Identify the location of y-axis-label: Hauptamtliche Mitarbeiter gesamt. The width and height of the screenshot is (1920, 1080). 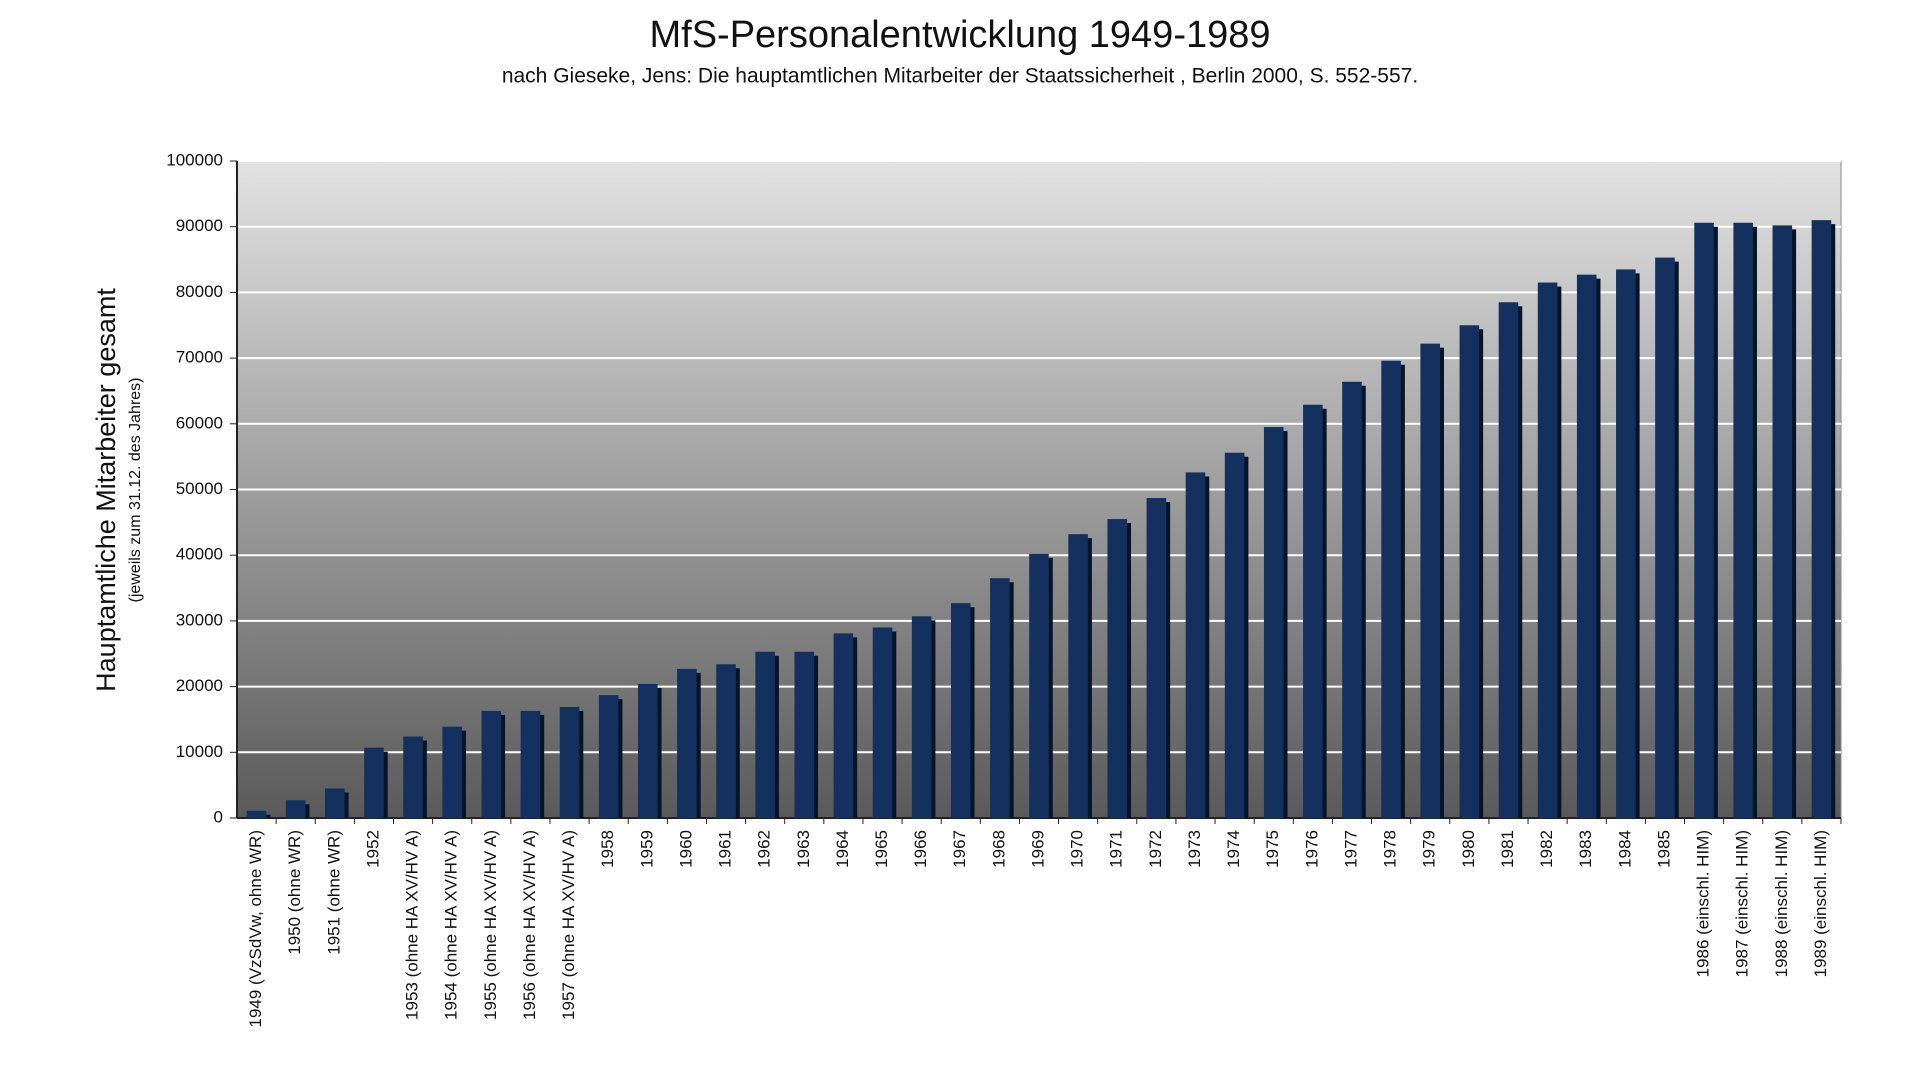
(106, 490).